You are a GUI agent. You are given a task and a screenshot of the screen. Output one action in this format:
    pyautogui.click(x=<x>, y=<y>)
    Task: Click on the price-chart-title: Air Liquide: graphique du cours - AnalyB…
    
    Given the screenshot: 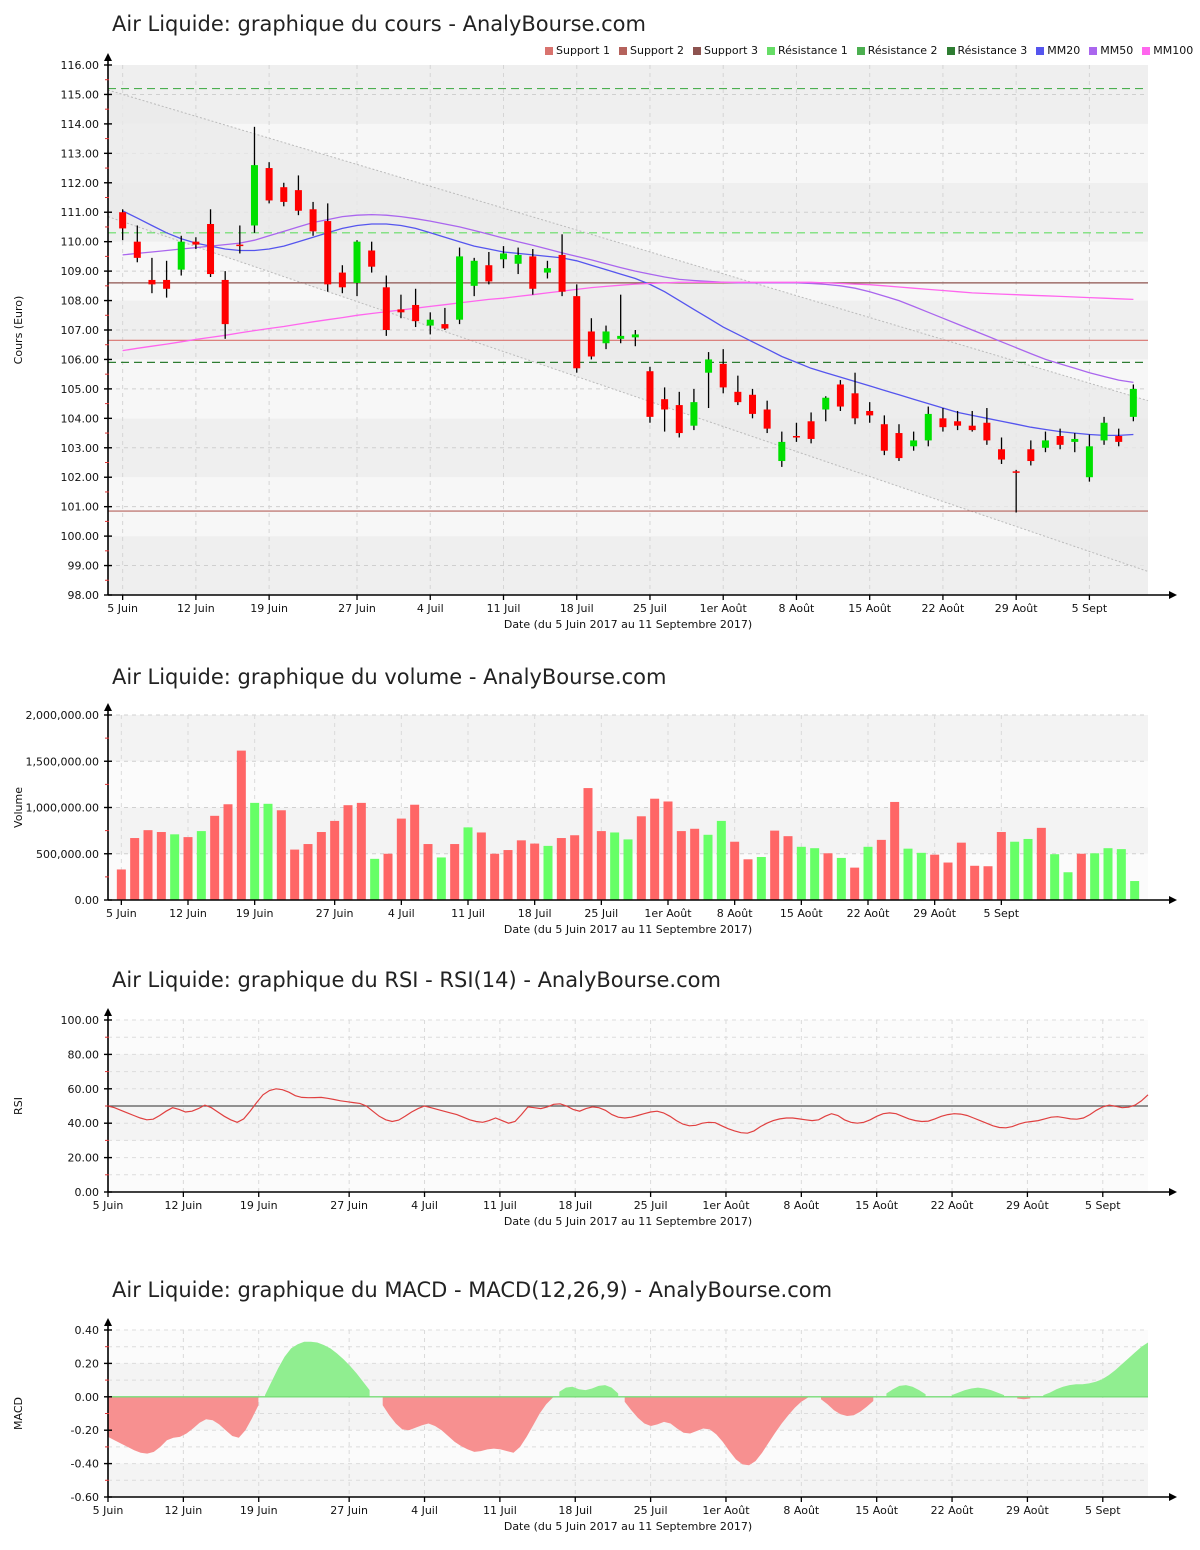 What is the action you would take?
    pyautogui.click(x=379, y=24)
    